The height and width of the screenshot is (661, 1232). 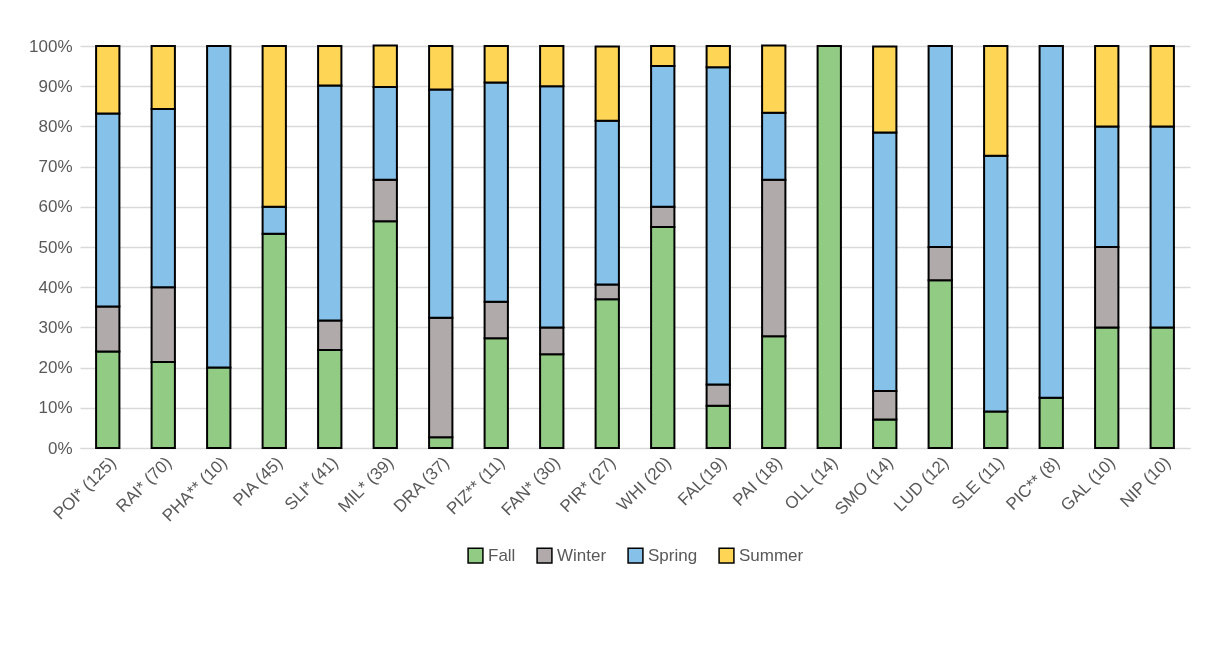 I want to click on x-tick-label: PAI (18), so click(x=757, y=481).